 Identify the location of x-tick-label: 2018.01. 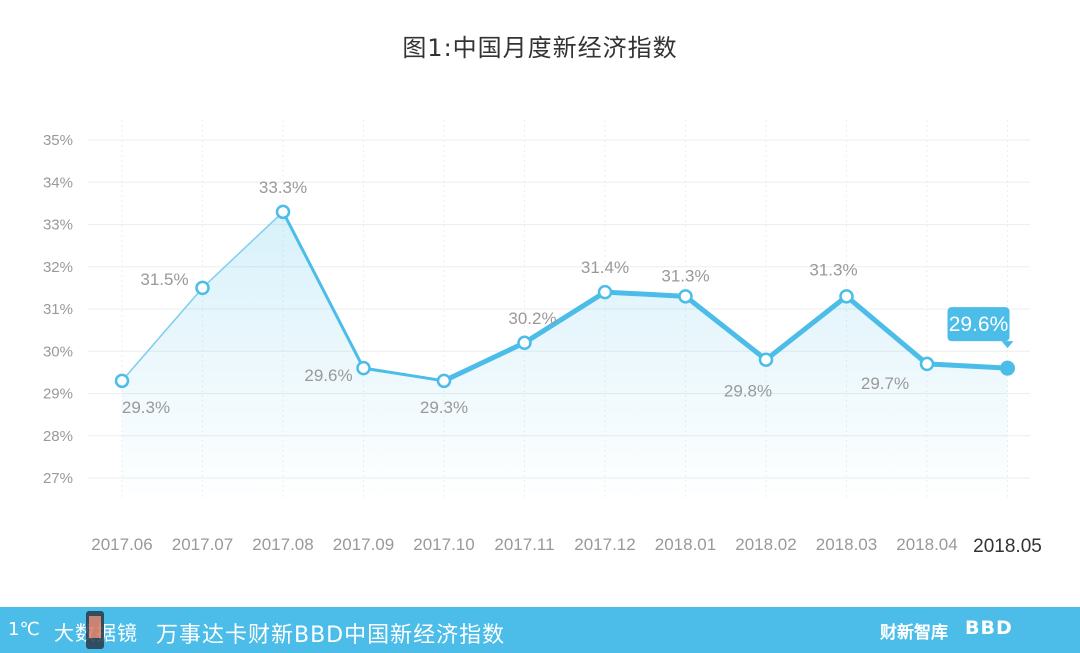
(685, 544).